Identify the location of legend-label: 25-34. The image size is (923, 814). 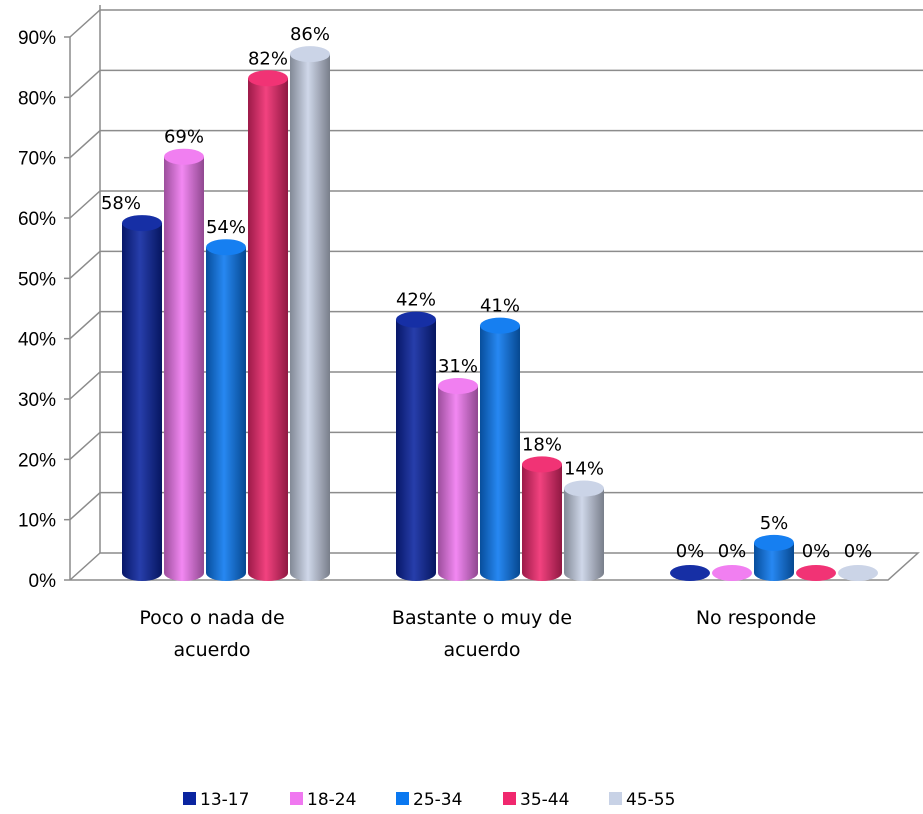
(437, 800).